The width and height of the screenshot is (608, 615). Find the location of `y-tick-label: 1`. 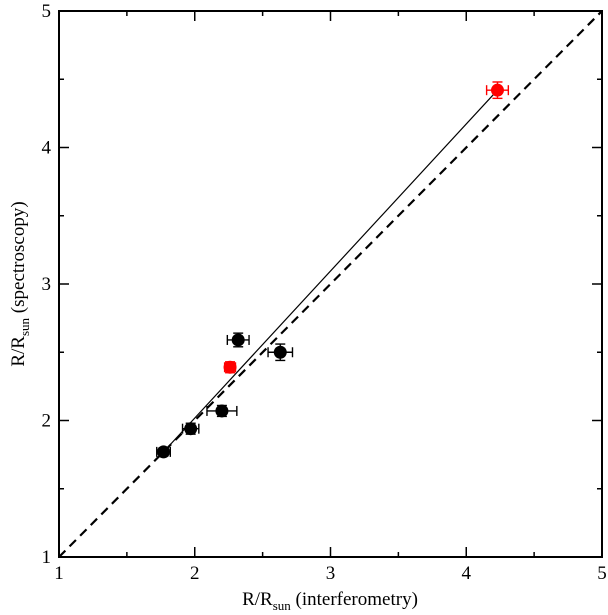

y-tick-label: 1 is located at coordinates (47, 557).